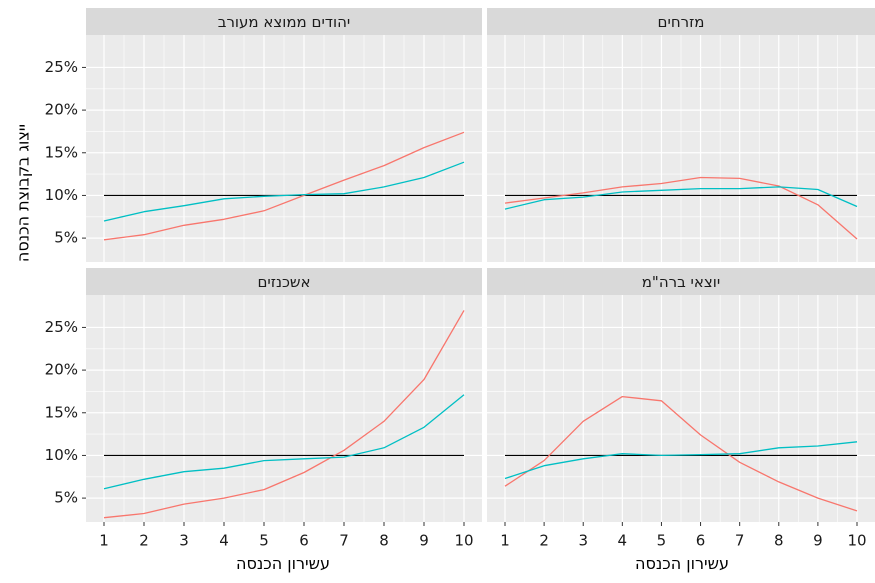 The image size is (875, 583). Describe the element at coordinates (682, 563) in the screenshot. I see `x-axis-title-right: עשירון הכנסה` at that location.